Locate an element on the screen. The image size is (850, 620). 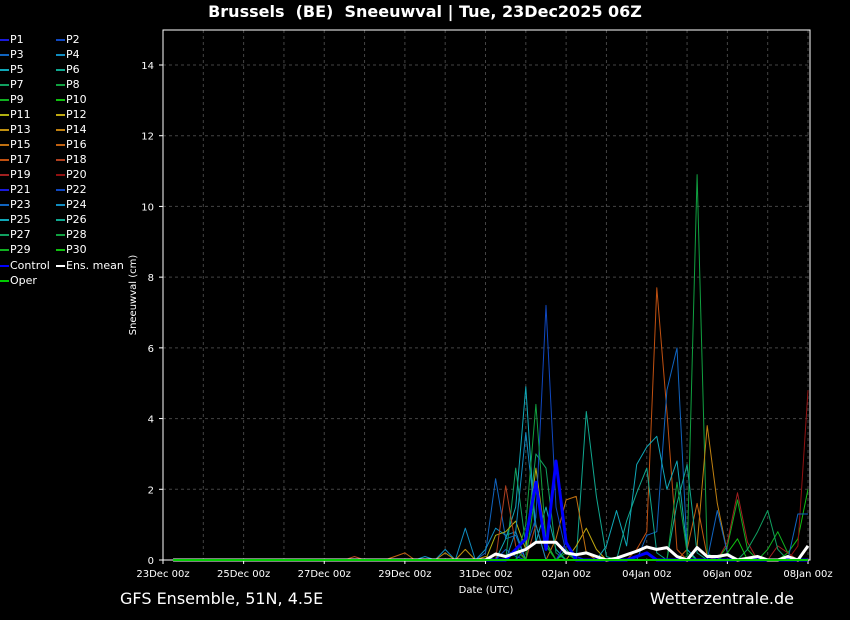
legend-label: P14 is located at coordinates (76, 129).